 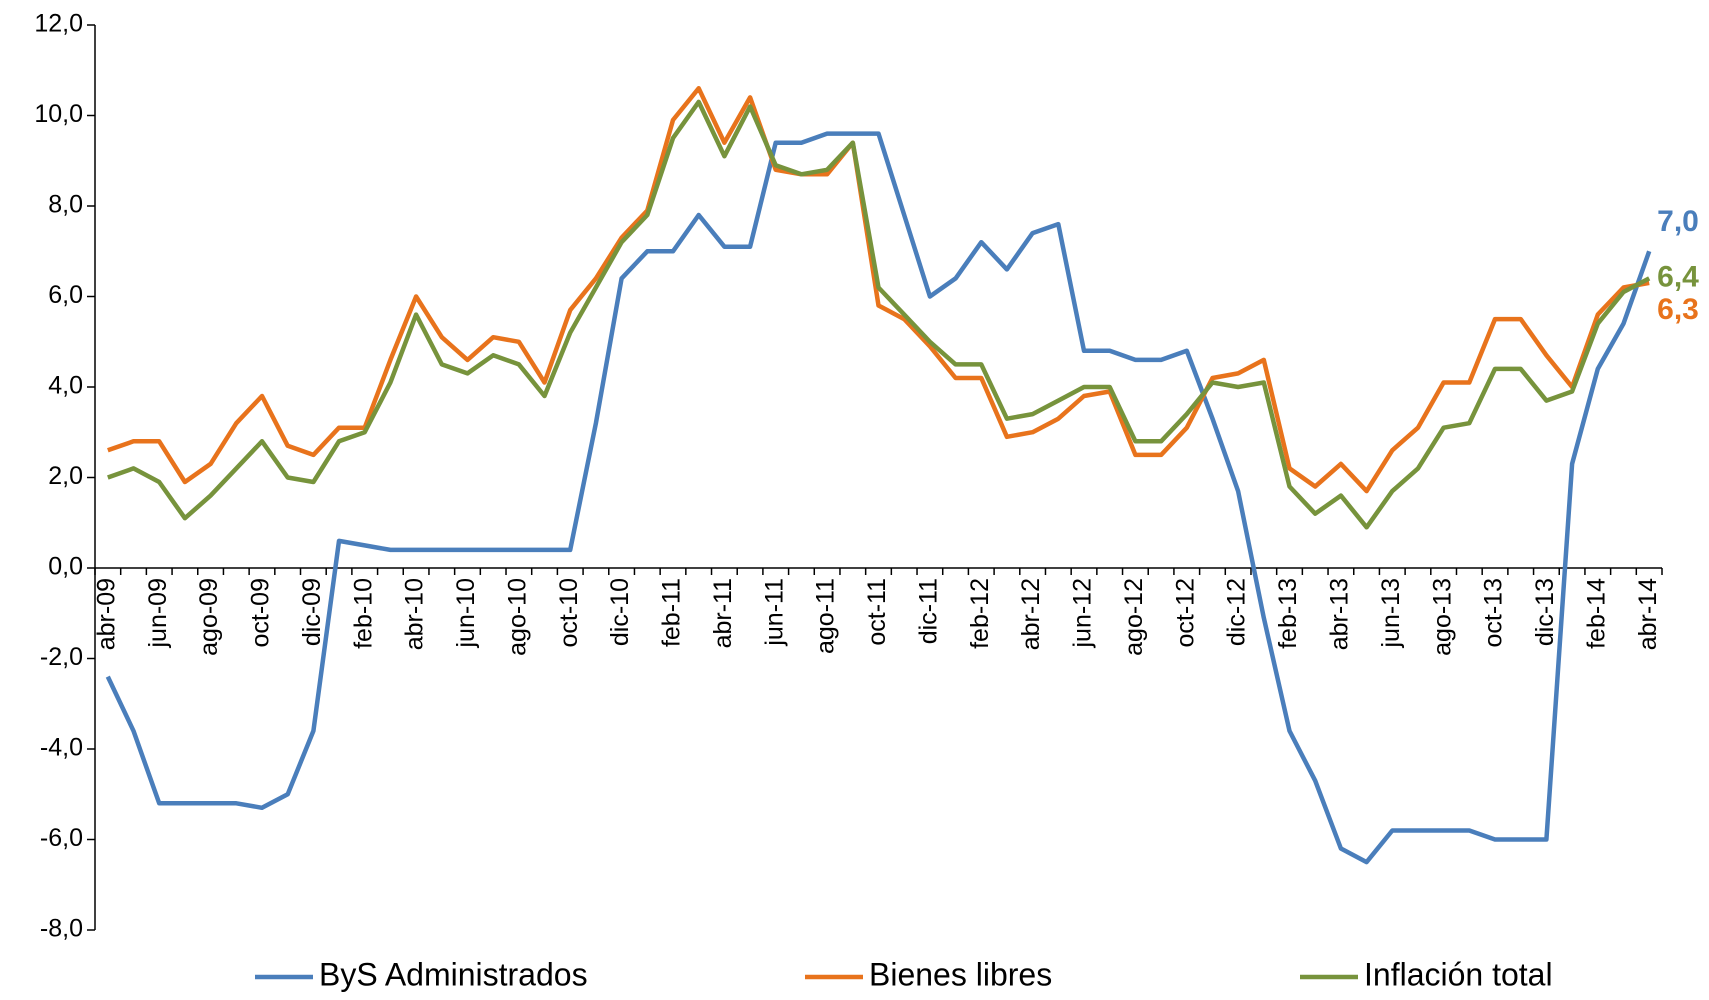 What do you see at coordinates (58, 24) in the screenshot?
I see `y-tick-label: 12,0` at bounding box center [58, 24].